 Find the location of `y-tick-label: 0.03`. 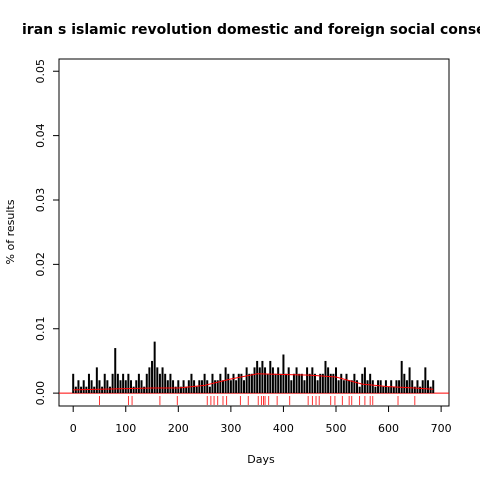

y-tick-label: 0.03 is located at coordinates (40, 200).